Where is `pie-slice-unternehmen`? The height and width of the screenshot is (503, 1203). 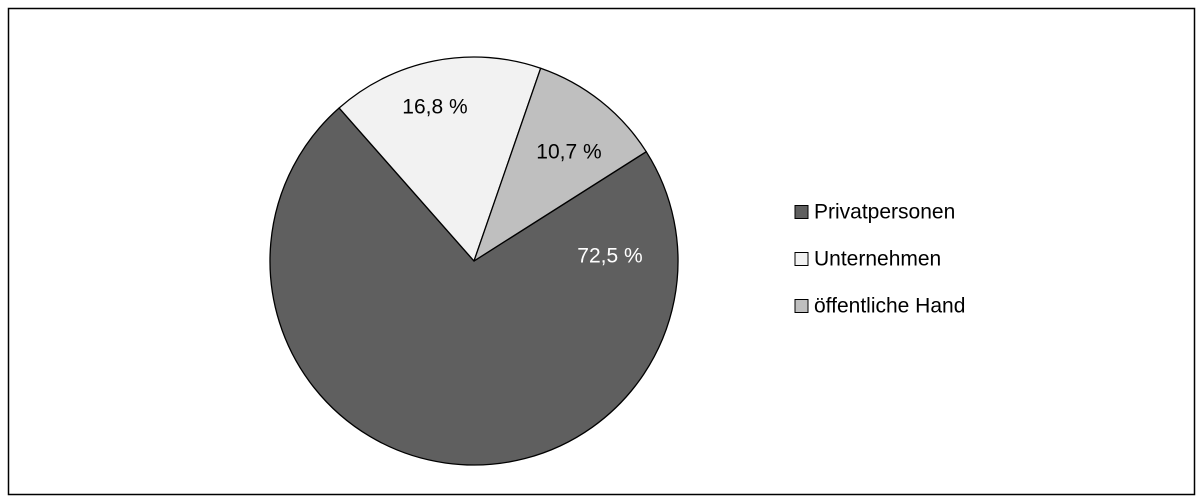
pie-slice-unternehmen is located at coordinates (440, 159).